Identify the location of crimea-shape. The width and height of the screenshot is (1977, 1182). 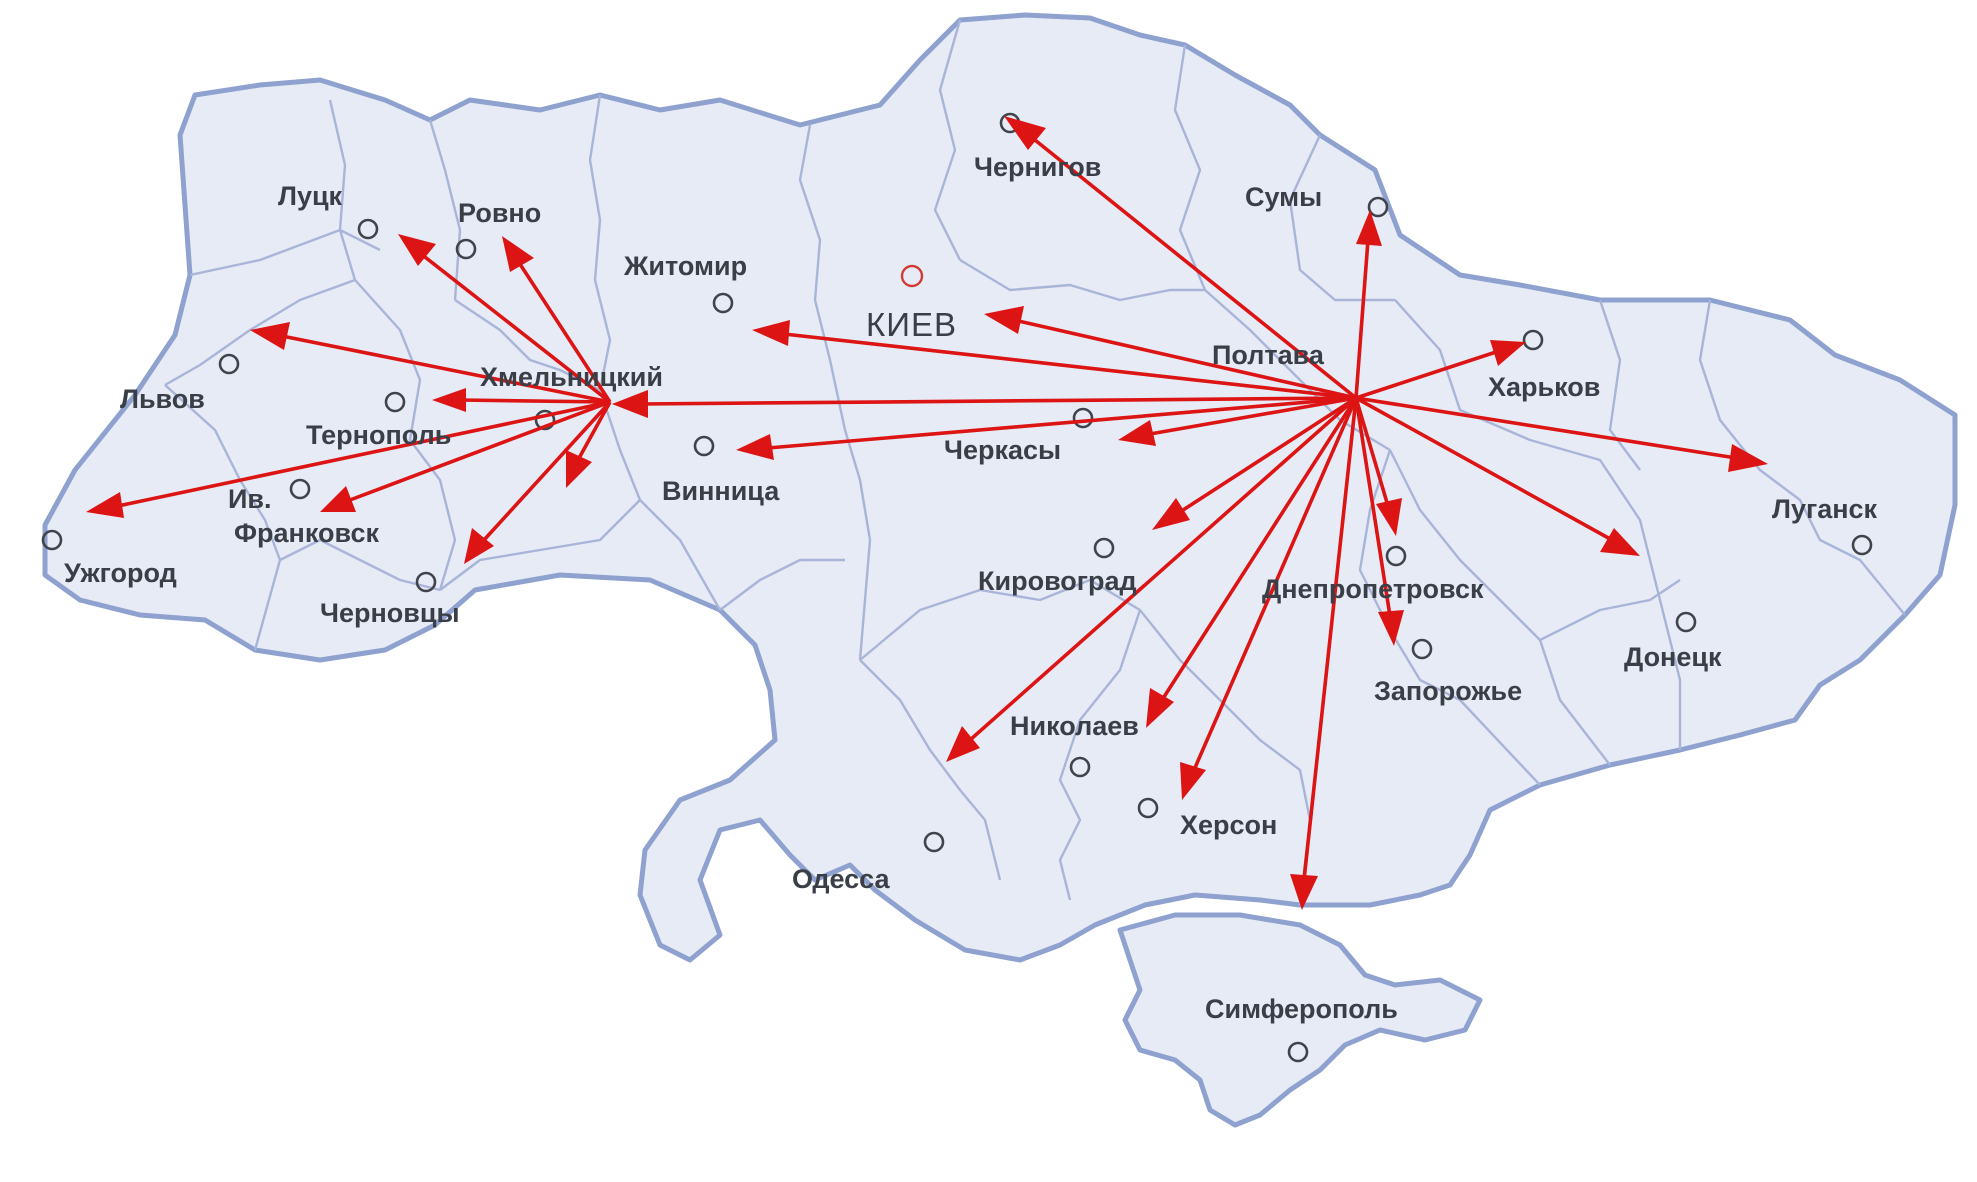
(1300, 1020).